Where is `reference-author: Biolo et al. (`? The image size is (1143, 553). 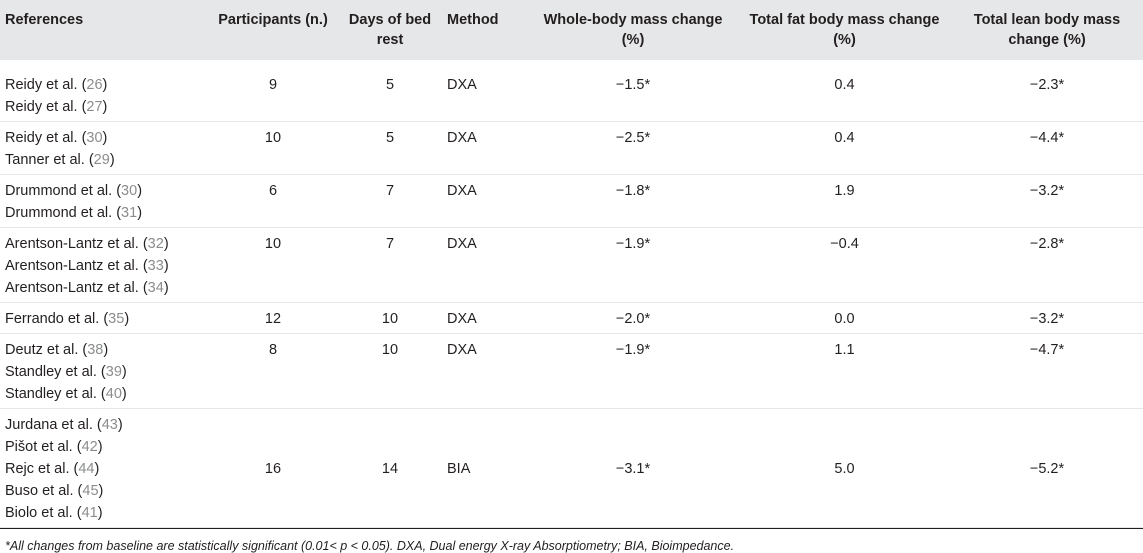 reference-author: Biolo et al. ( is located at coordinates (43, 513).